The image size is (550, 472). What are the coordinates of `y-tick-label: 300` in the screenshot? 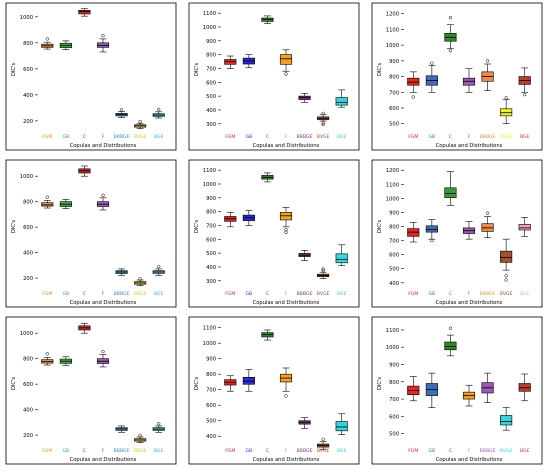 It's located at (211, 125).